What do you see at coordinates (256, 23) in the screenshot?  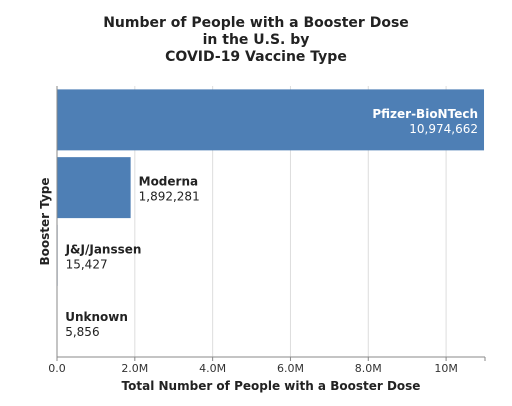 I see `chart-title-line: Number of People with a Booster Dose` at bounding box center [256, 23].